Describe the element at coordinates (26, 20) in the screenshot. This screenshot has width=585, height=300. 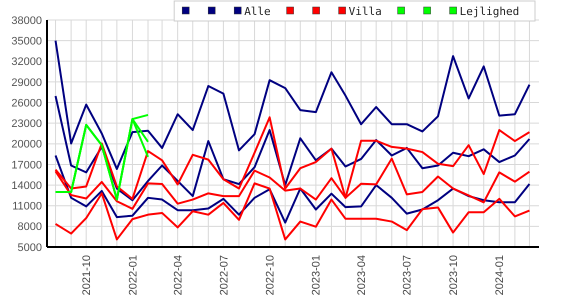
I see `y-tick-label: 38000` at that location.